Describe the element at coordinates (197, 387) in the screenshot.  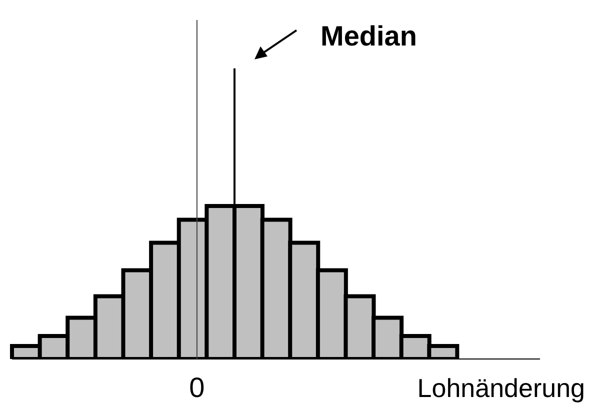
I see `text: 0` at that location.